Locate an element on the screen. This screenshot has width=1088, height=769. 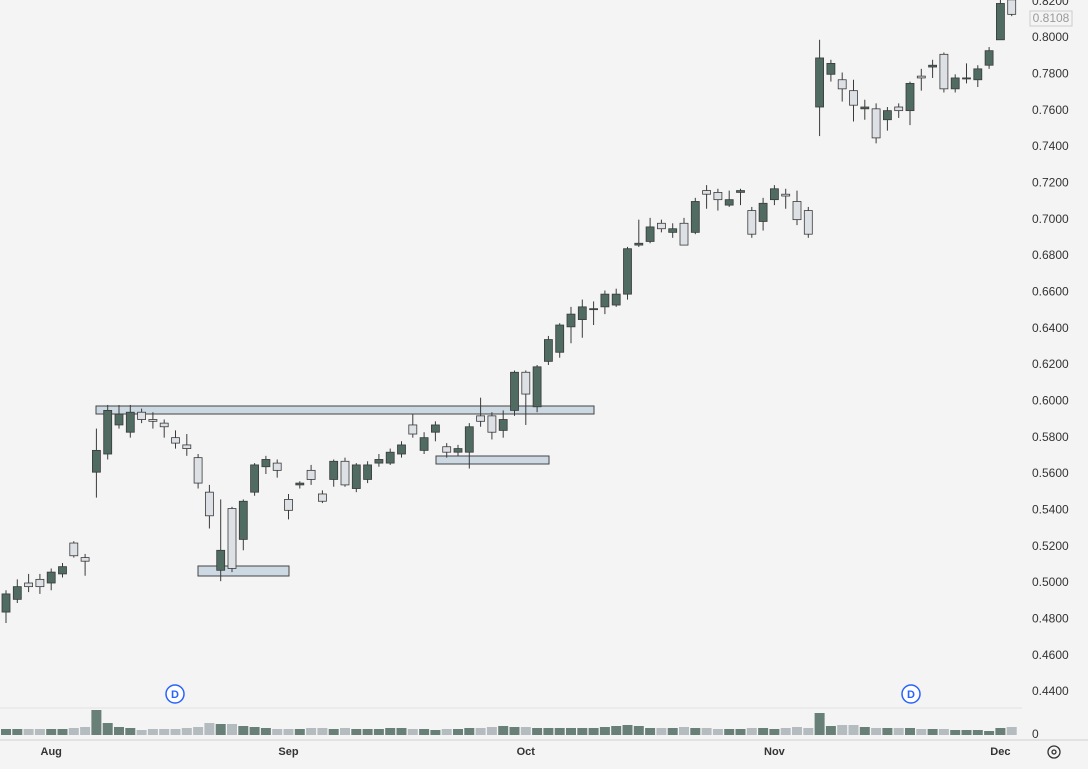
y-tick-label: 0.6200 is located at coordinates (1050, 364).